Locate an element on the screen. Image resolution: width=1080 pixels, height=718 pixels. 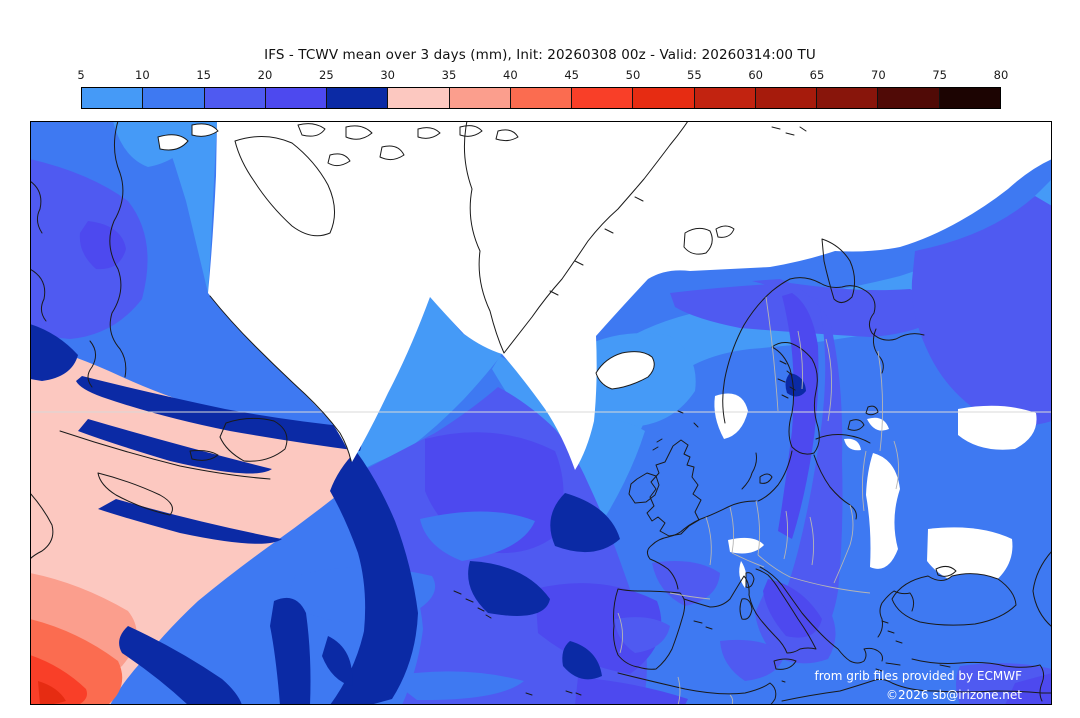
colorbar-tick-60: 60 is located at coordinates (755, 75).